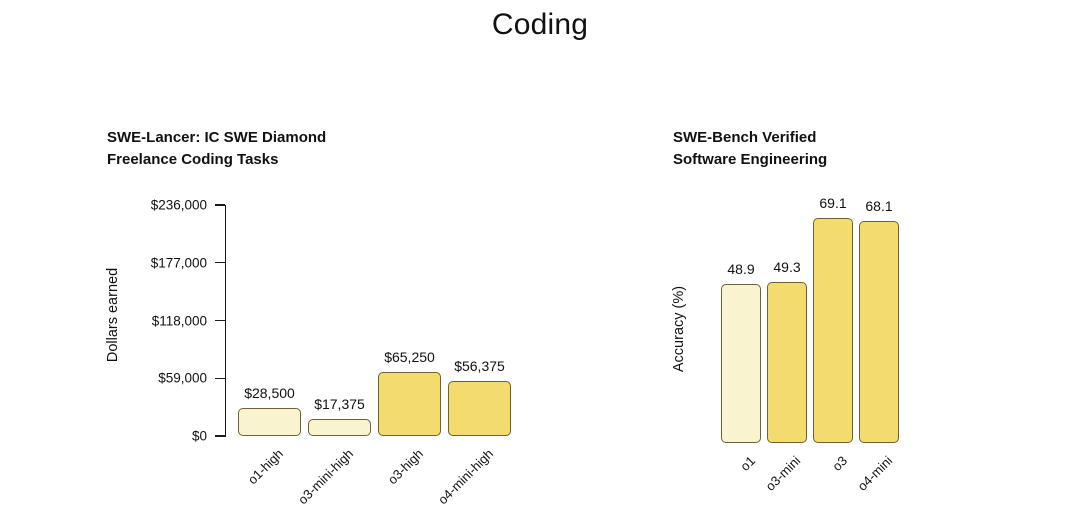  Describe the element at coordinates (839, 463) in the screenshot. I see `x-axis-label-o3: o3` at that location.